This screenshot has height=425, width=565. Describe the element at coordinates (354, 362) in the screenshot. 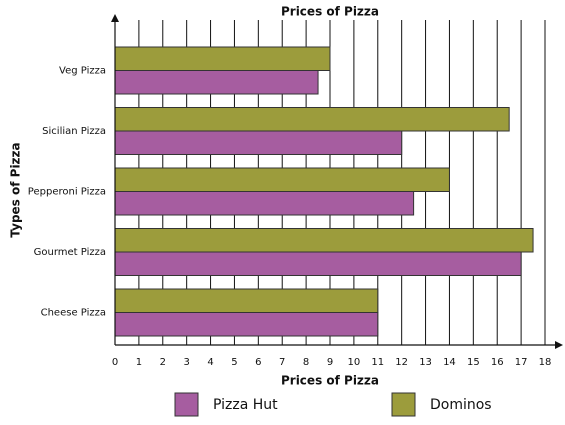

I see `x-tick-label: 10` at that location.